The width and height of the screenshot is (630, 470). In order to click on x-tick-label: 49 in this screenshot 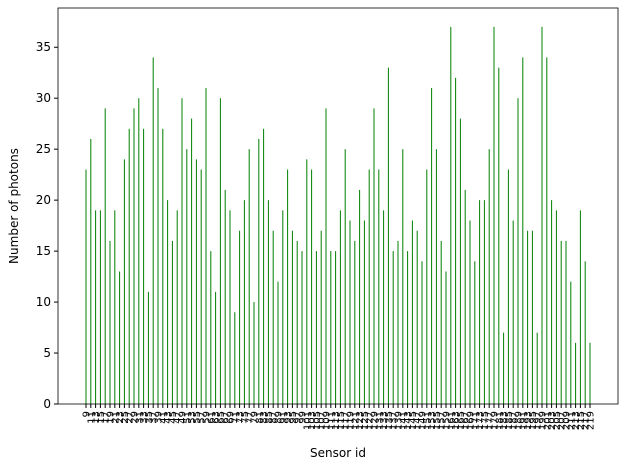, I will do `click(183, 417)`.